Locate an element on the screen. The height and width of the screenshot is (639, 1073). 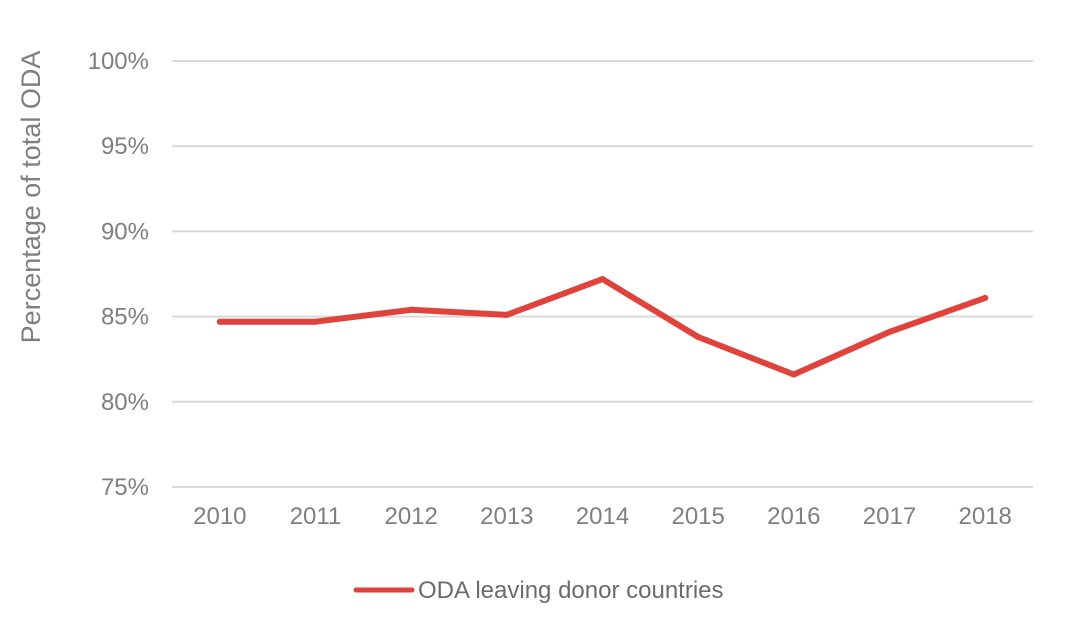
y-axis-ticks: 75% 80% 85% 90% 95% 100% is located at coordinates (118, 274).